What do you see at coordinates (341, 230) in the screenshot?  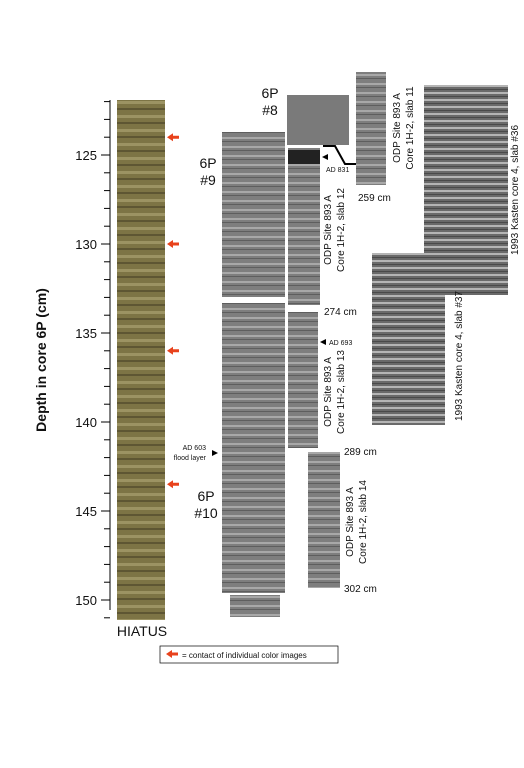 I see `slab-line: Core 1H-2, slab 12` at bounding box center [341, 230].